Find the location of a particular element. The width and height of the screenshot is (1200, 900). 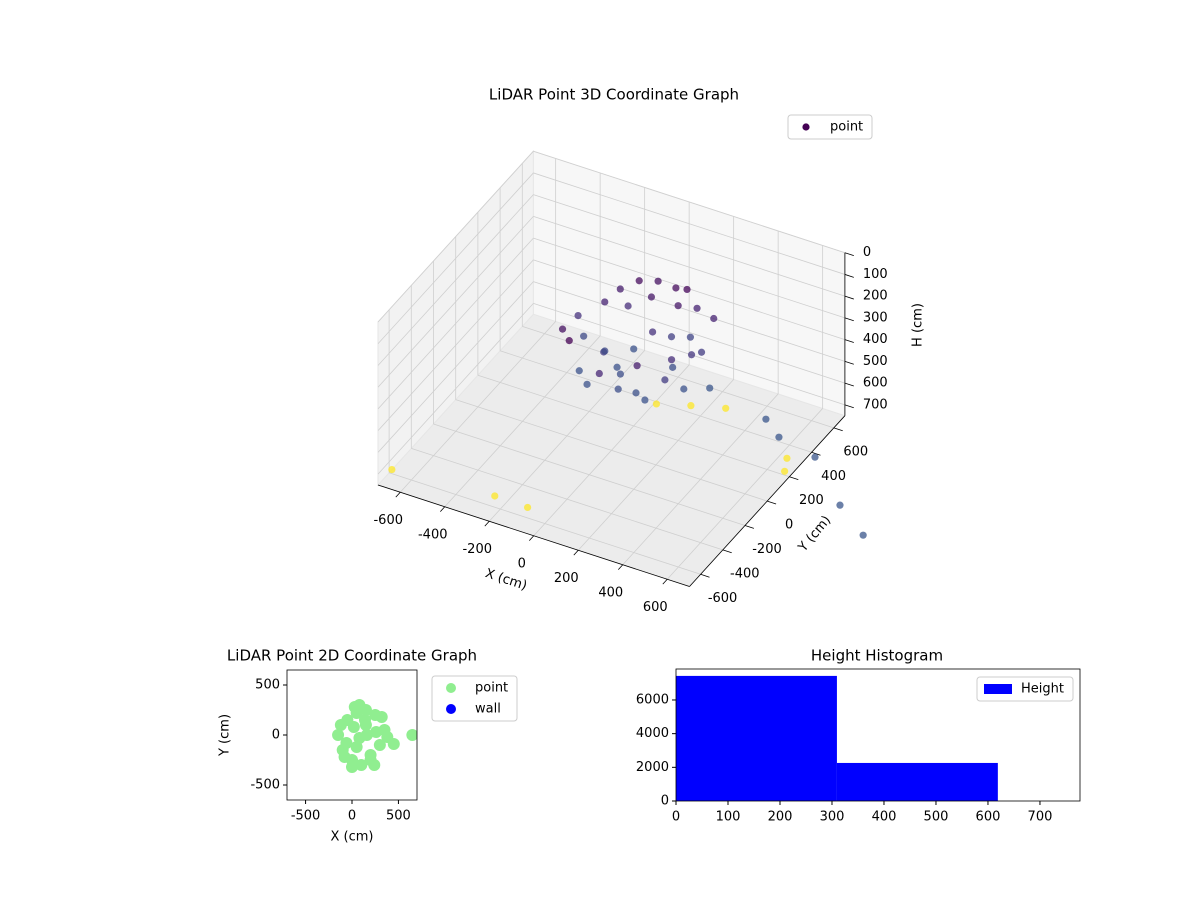

y-tick-label: -600 is located at coordinates (723, 598).